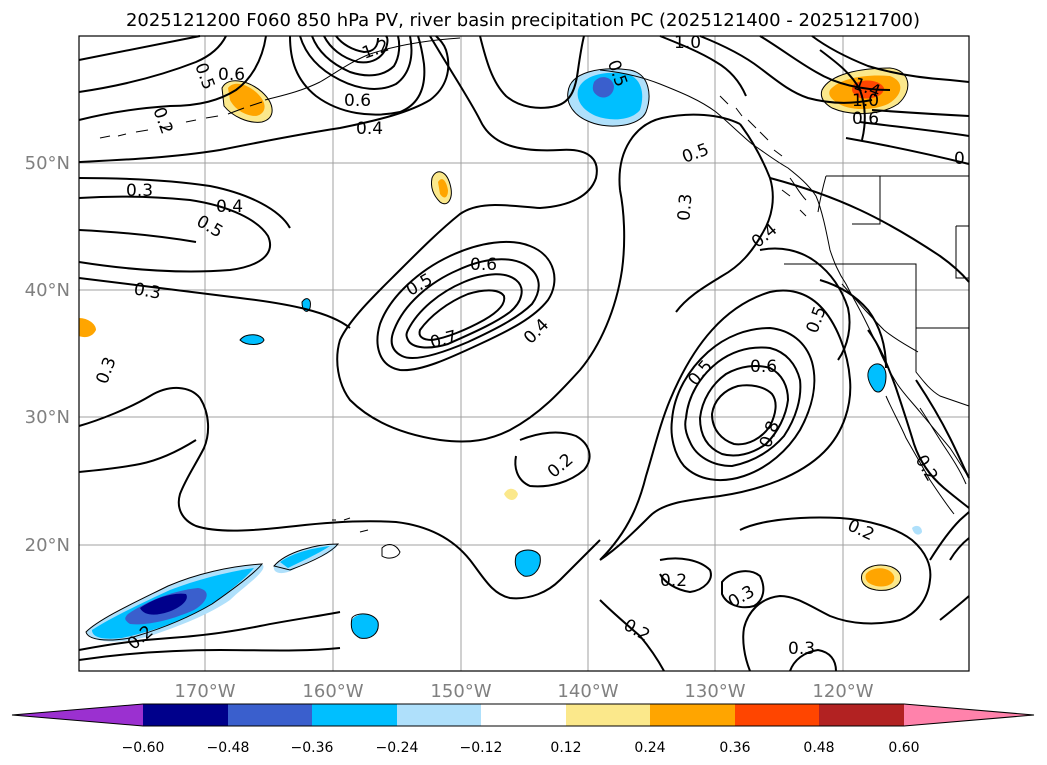 Image resolution: width=1047 pixels, height=765 pixels. I want to click on colorbar-tick-label: −0.48, so click(228, 748).